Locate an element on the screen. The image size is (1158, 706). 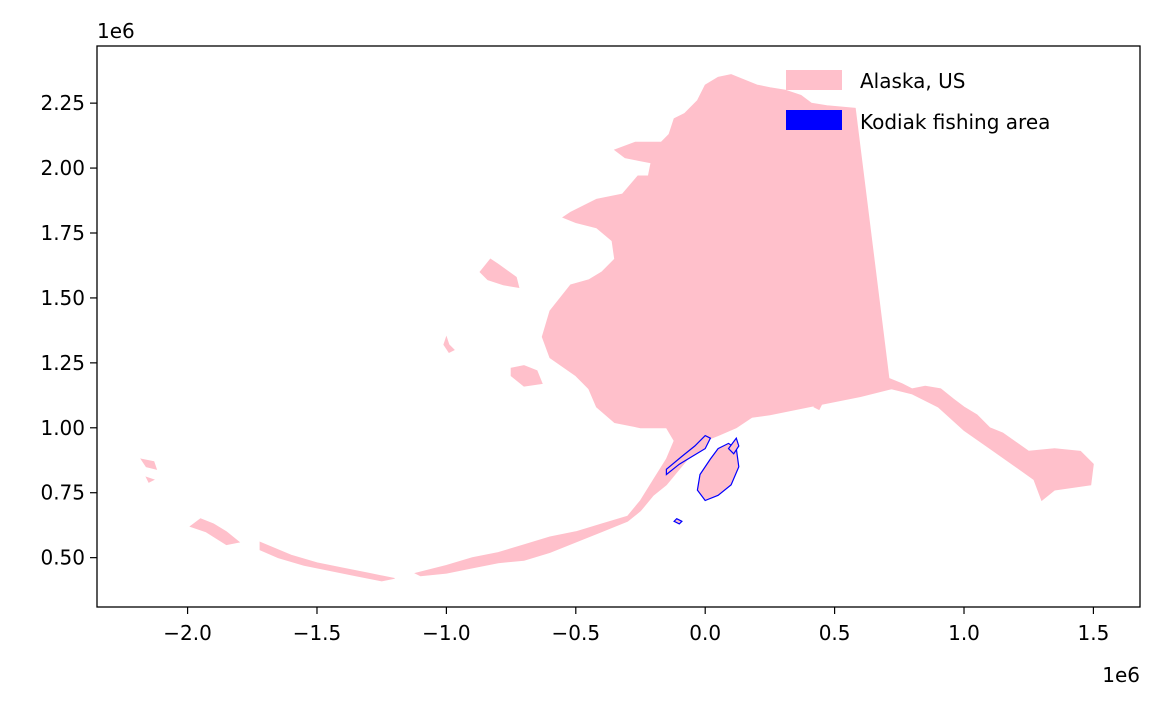
x-tick-label: 1.5 is located at coordinates (1094, 633).